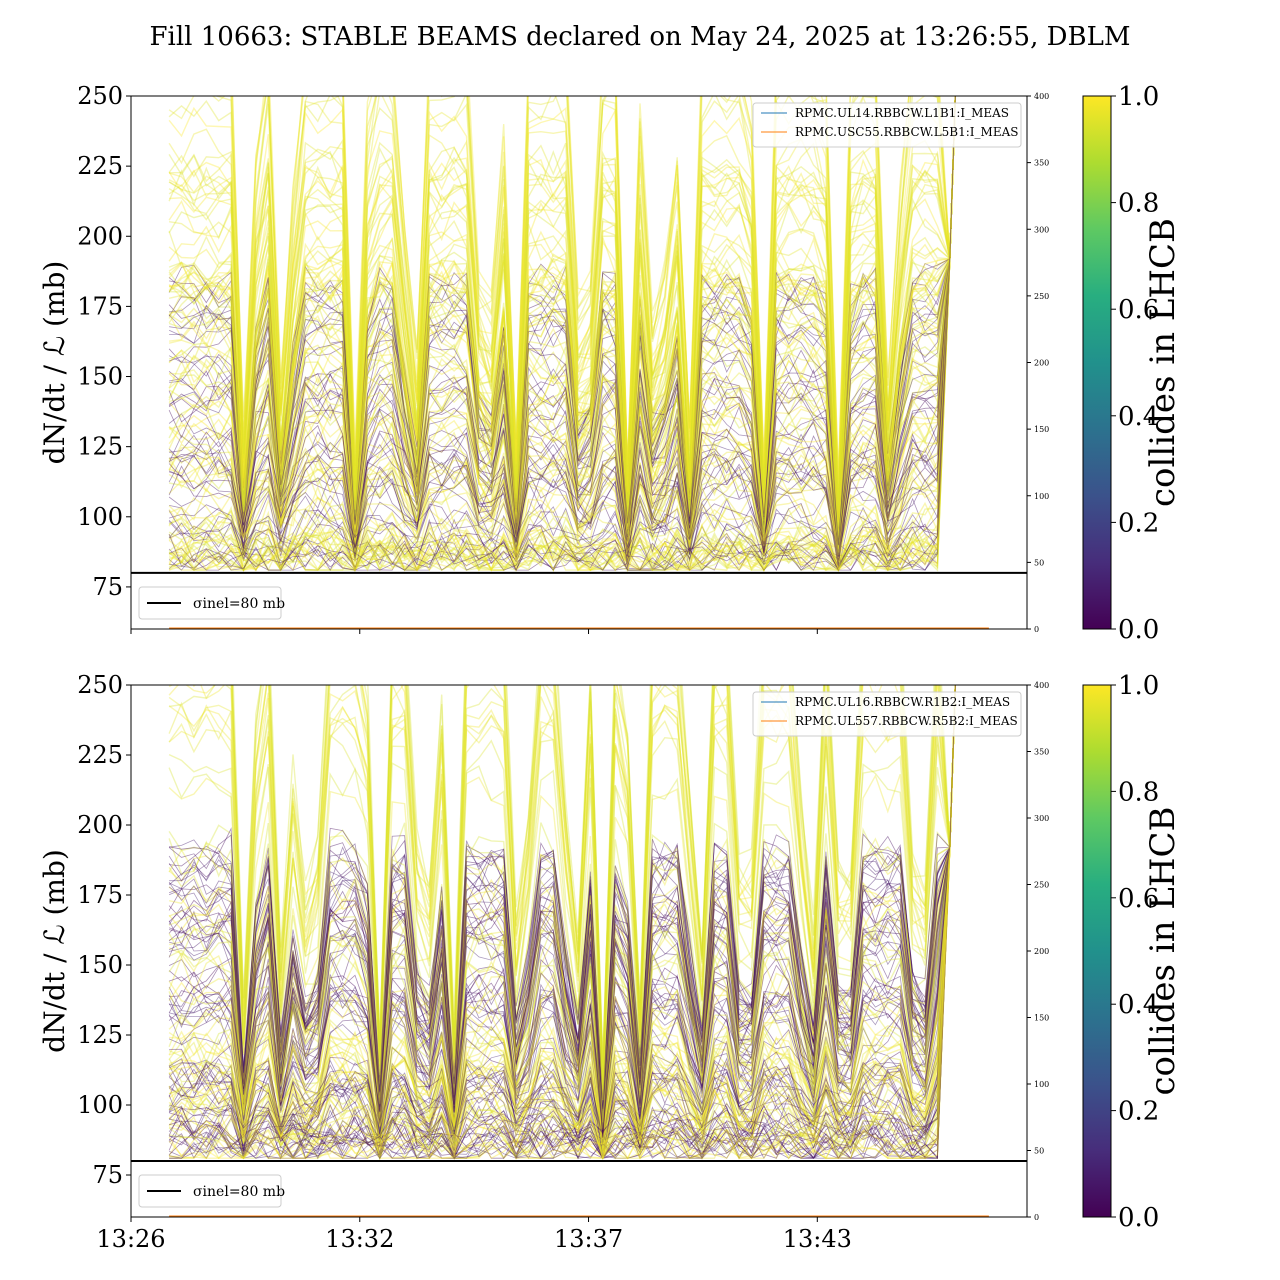 The width and height of the screenshot is (1280, 1280). I want to click on legend-entry: RPMC.UL557.RBBCW.R5B2:I_MEAS, so click(906, 721).